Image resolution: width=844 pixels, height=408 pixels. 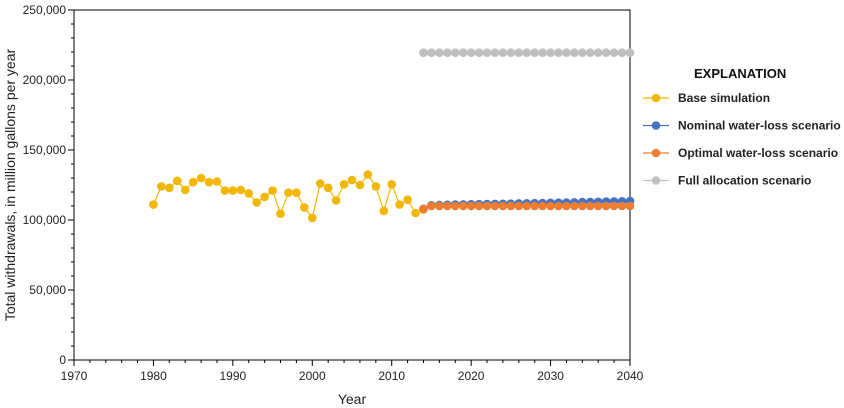 What do you see at coordinates (352, 371) in the screenshot?
I see `x-axis: 1970 1980 1990 2000 2010 2020 2030 2040` at bounding box center [352, 371].